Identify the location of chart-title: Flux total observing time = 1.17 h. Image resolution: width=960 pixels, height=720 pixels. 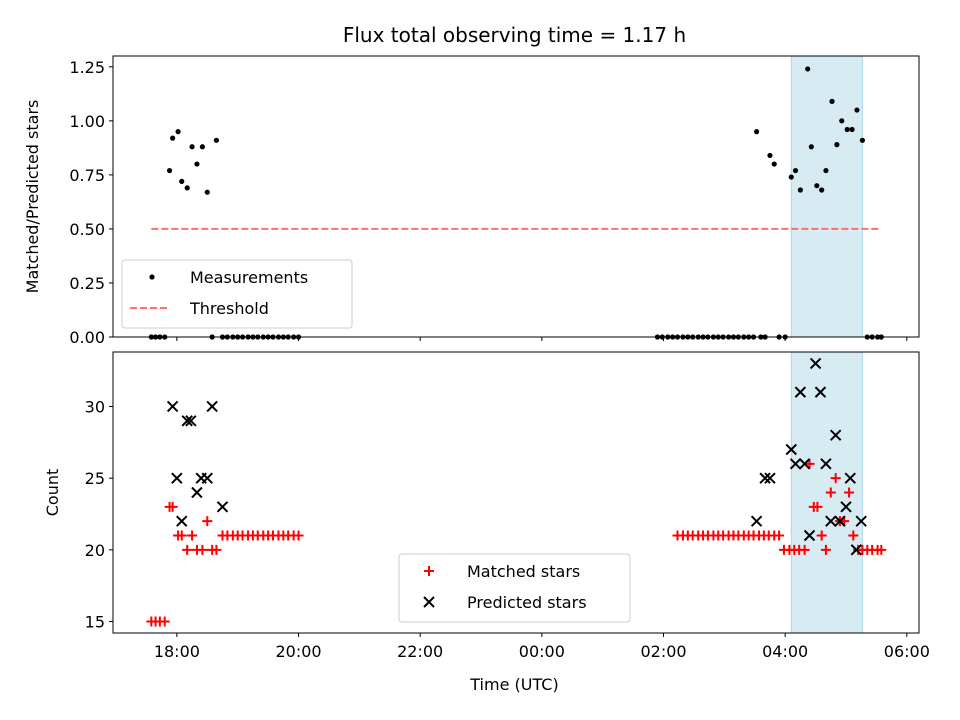
(514, 35).